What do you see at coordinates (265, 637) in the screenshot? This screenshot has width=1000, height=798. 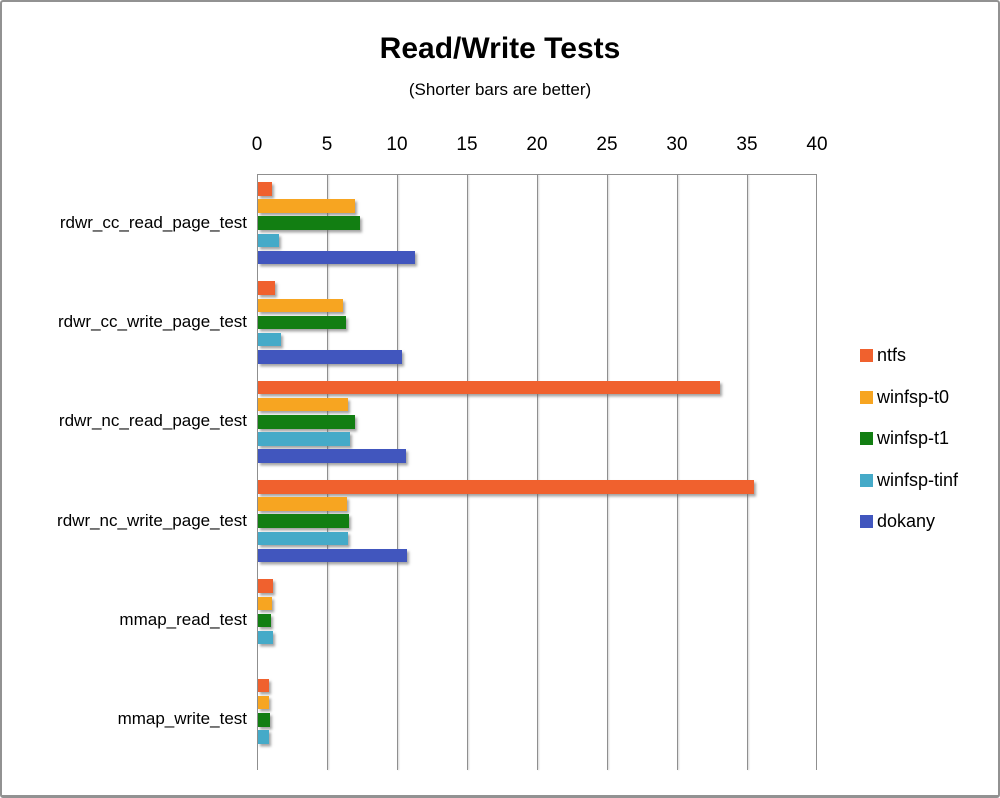 I see `bar-winfsp-tinf-mmap_read_test` at bounding box center [265, 637].